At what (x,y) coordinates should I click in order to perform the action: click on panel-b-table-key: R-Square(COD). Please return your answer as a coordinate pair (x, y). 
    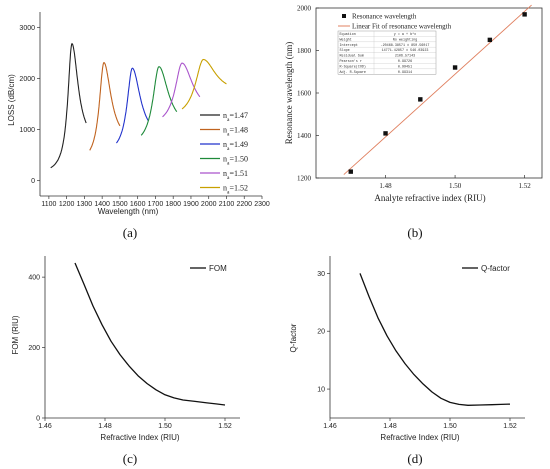
    Looking at the image, I should click on (353, 66).